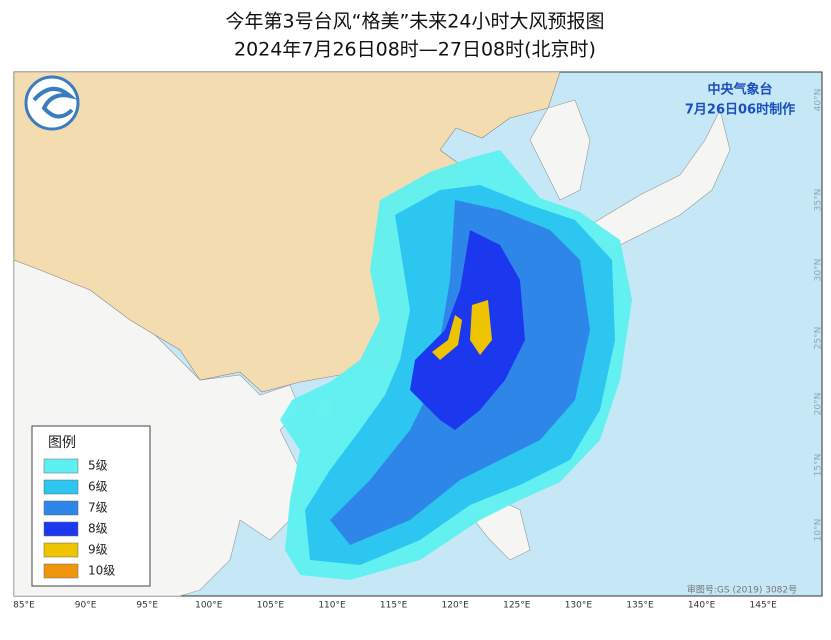 The height and width of the screenshot is (640, 831). I want to click on longitude-label: 130°E, so click(579, 606).